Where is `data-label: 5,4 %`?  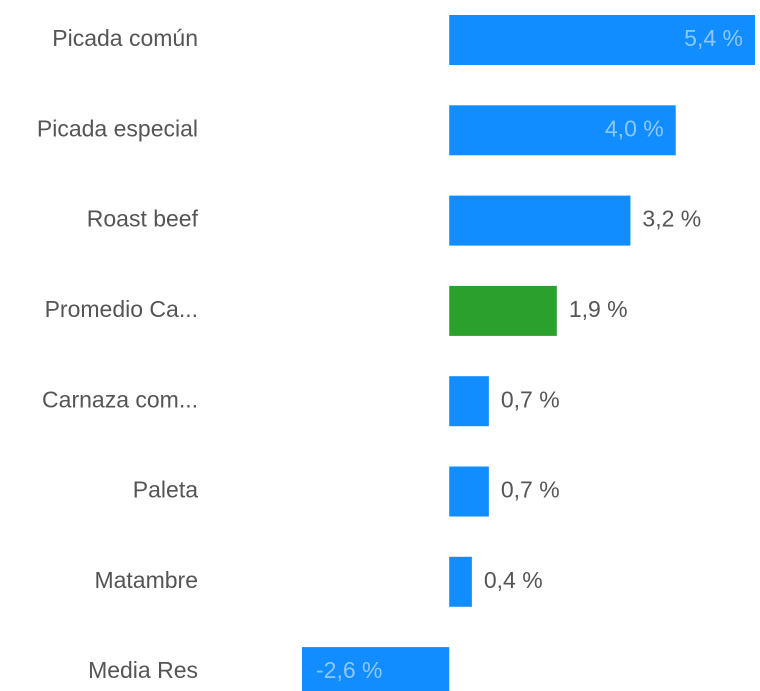
data-label: 5,4 % is located at coordinates (713, 38).